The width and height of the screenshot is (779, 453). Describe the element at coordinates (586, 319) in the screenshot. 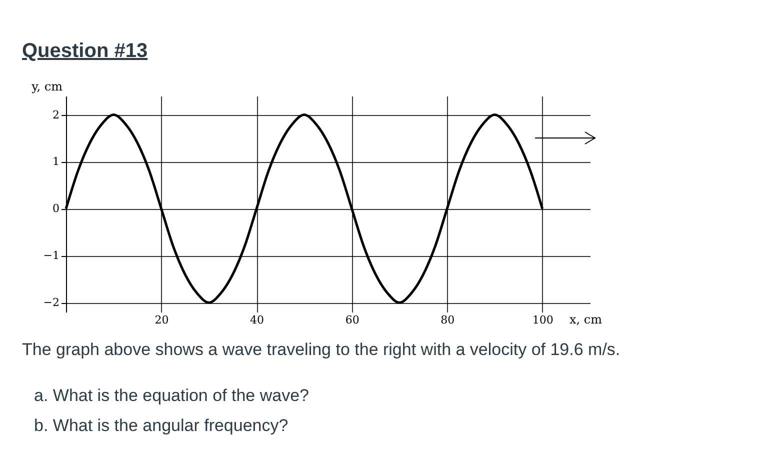

I see `x-axis-title: x, cm` at that location.